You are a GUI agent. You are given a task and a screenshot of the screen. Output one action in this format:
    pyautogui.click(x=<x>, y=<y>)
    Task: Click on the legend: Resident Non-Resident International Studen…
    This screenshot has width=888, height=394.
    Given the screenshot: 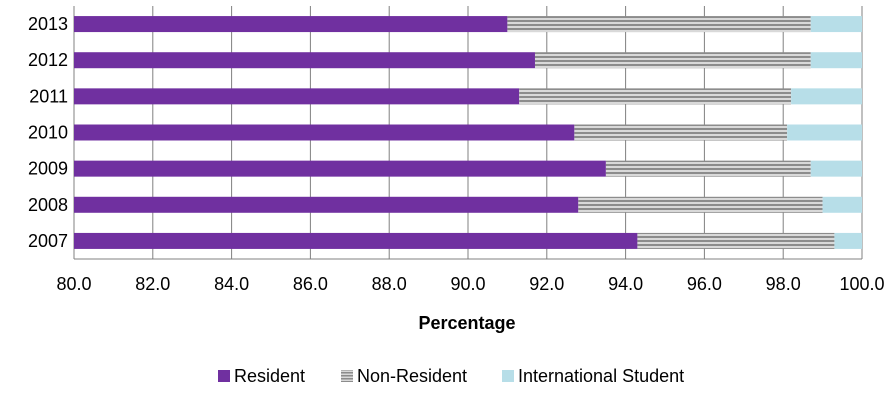 What is the action you would take?
    pyautogui.click(x=451, y=376)
    